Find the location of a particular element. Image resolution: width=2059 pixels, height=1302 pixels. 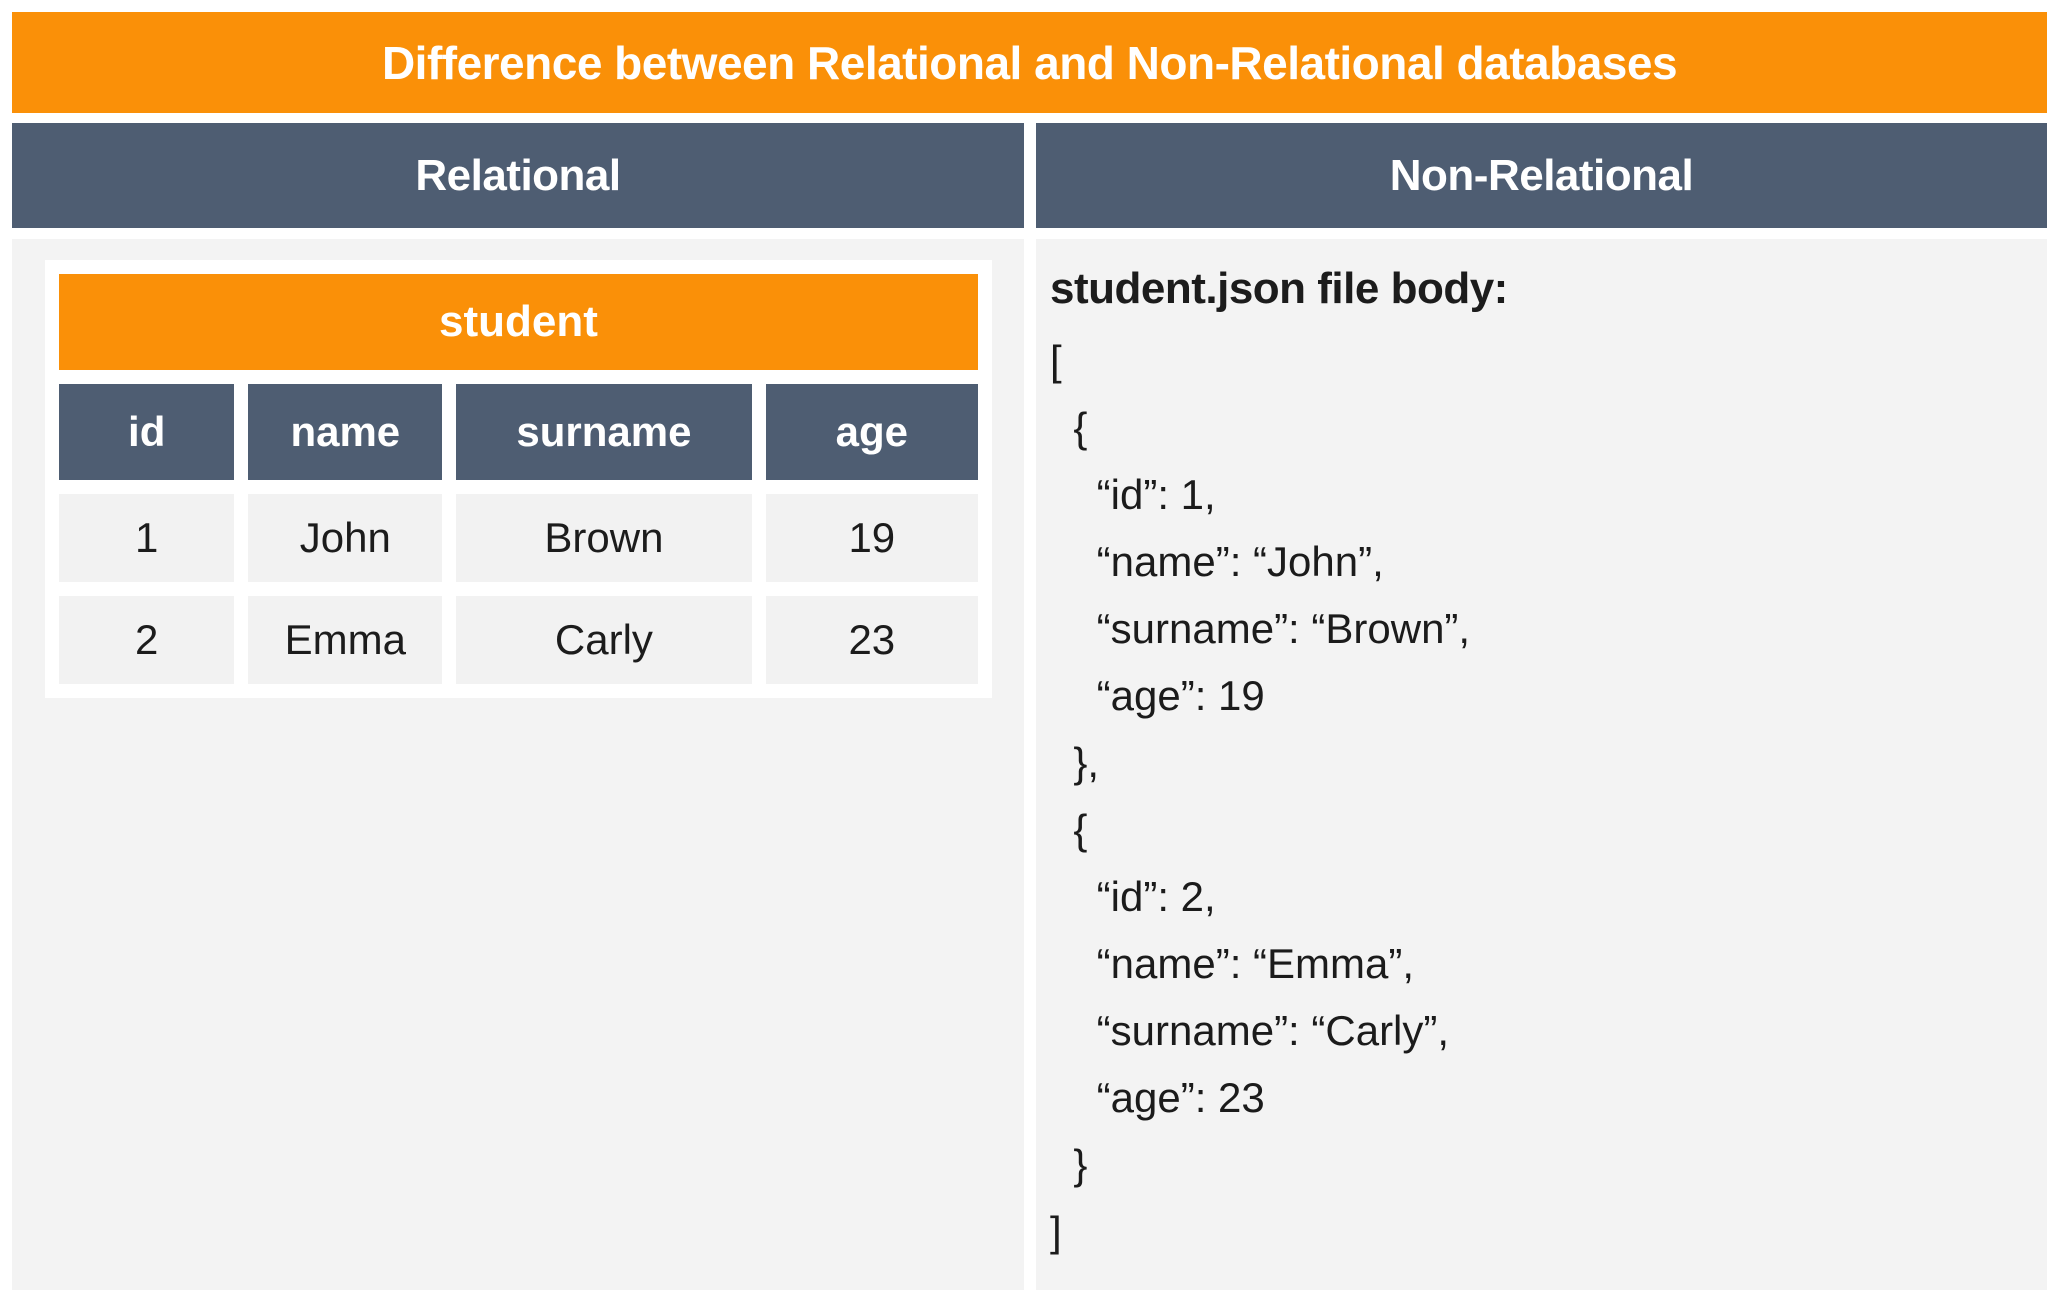

column-header-name: name is located at coordinates (345, 432).